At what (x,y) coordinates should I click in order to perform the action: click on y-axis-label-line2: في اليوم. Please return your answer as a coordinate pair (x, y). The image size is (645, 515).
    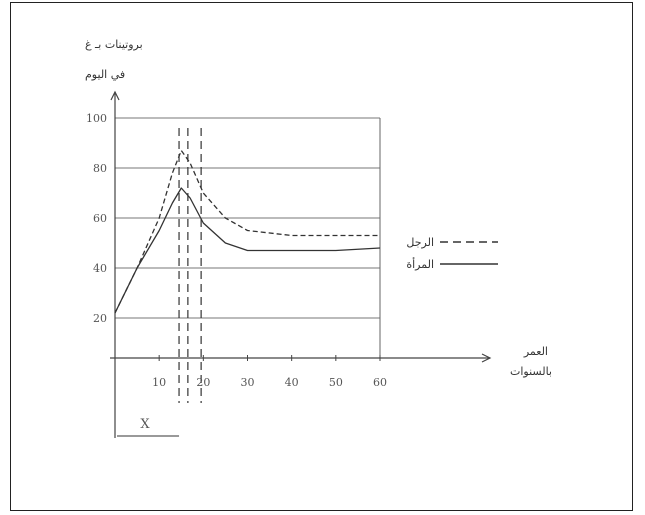
    Looking at the image, I should click on (105, 74).